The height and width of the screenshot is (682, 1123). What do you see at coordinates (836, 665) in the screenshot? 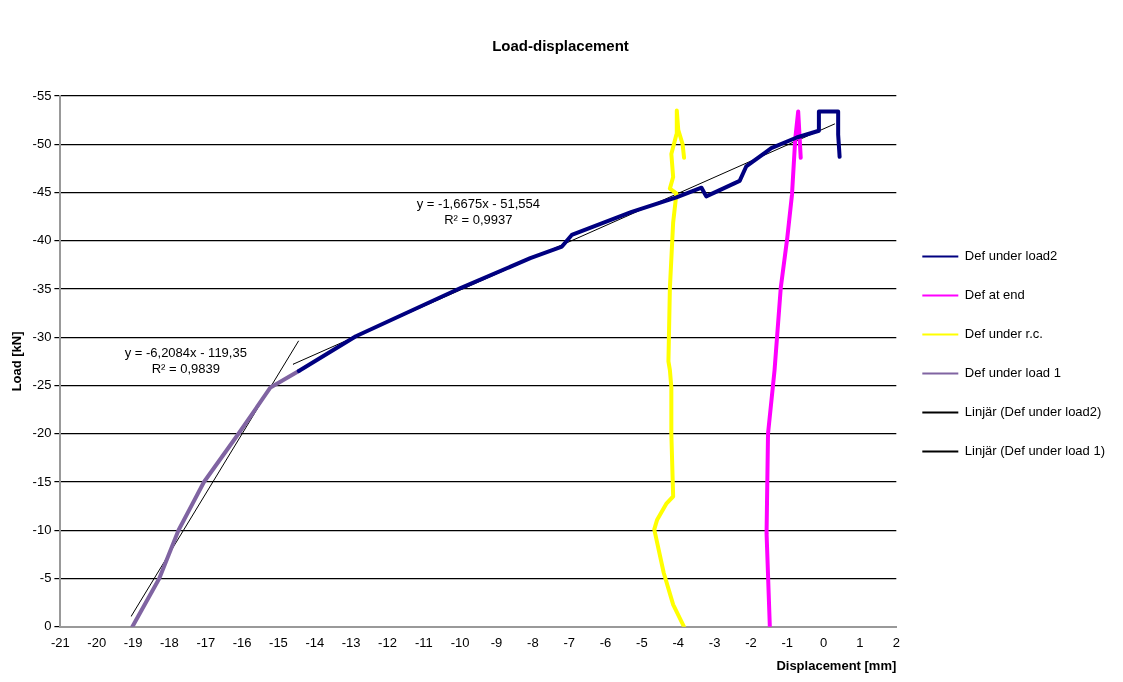
I see `x-axis-title: Displacement [mm]` at bounding box center [836, 665].